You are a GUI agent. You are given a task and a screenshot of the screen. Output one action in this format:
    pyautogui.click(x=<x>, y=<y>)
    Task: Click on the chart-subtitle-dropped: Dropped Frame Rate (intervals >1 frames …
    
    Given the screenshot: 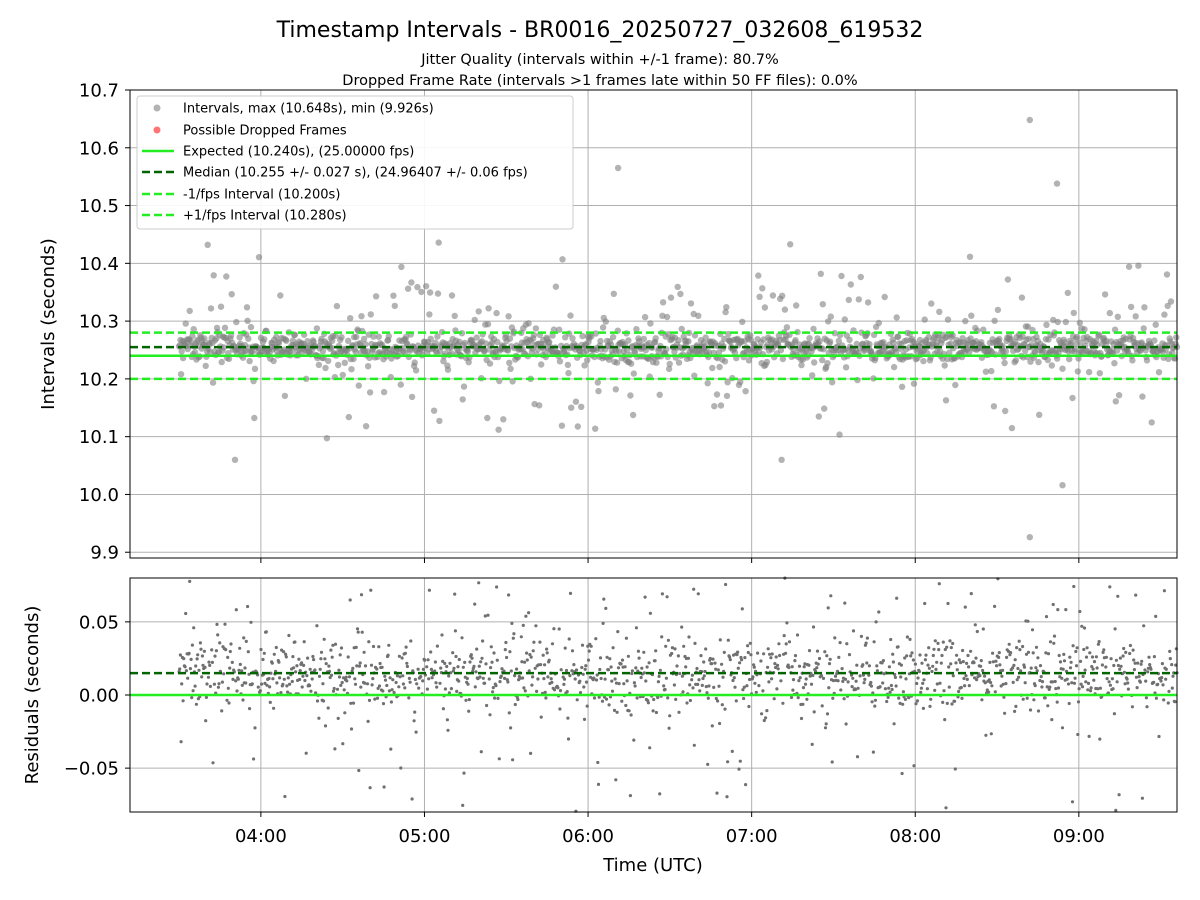 What is the action you would take?
    pyautogui.click(x=599, y=81)
    